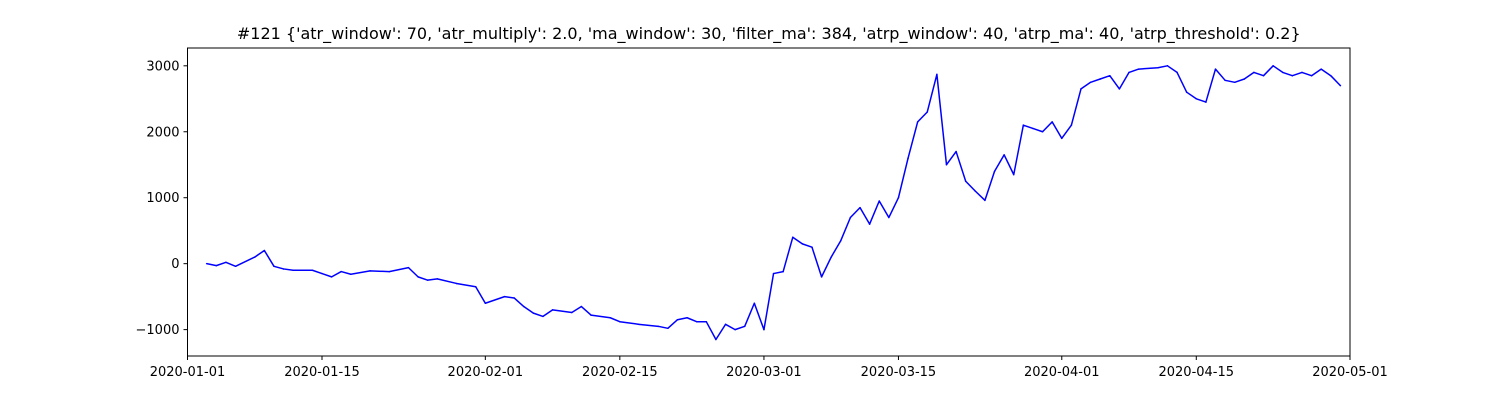 This screenshot has height=400, width=1500. I want to click on x-tick-label: 2020-02-01, so click(486, 372).